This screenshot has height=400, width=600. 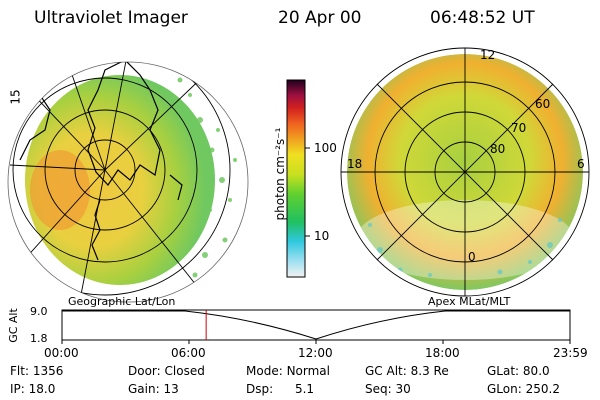 What do you see at coordinates (61, 353) in the screenshot?
I see `time-tick: 00:00` at bounding box center [61, 353].